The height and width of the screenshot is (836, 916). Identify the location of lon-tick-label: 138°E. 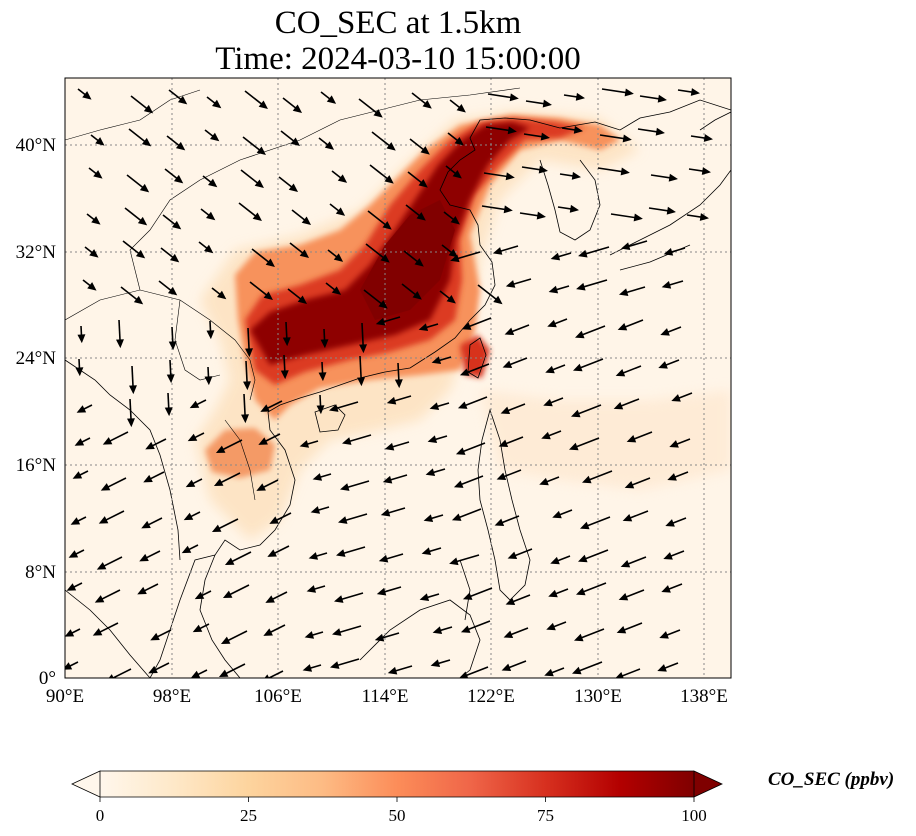
(704, 696).